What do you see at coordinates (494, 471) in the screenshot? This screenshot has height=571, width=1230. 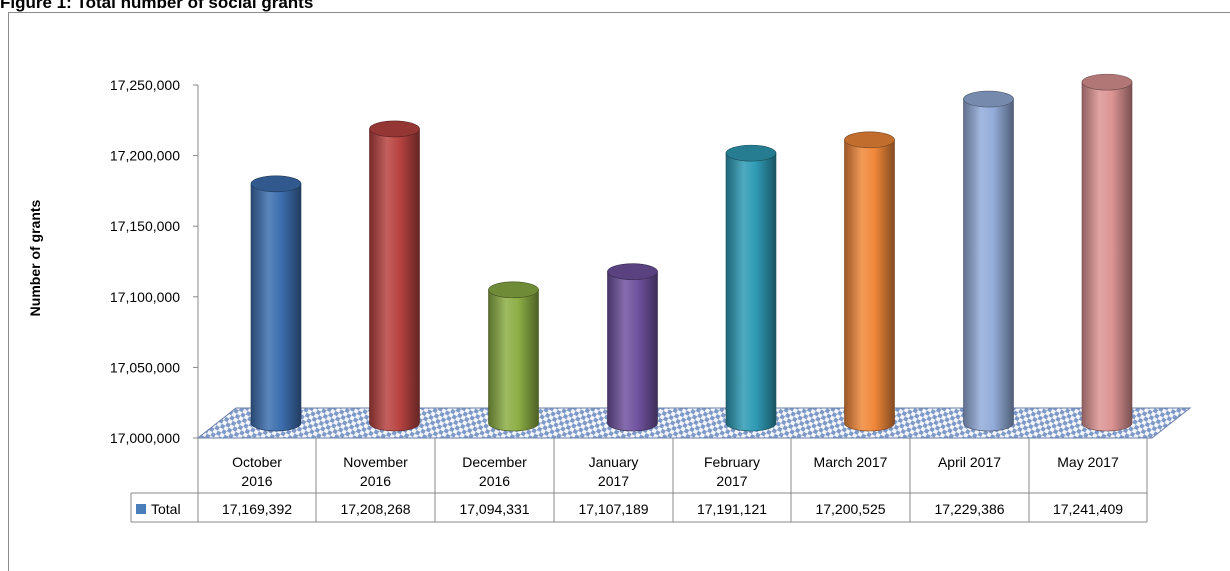 I see `category-label: December 2016` at bounding box center [494, 471].